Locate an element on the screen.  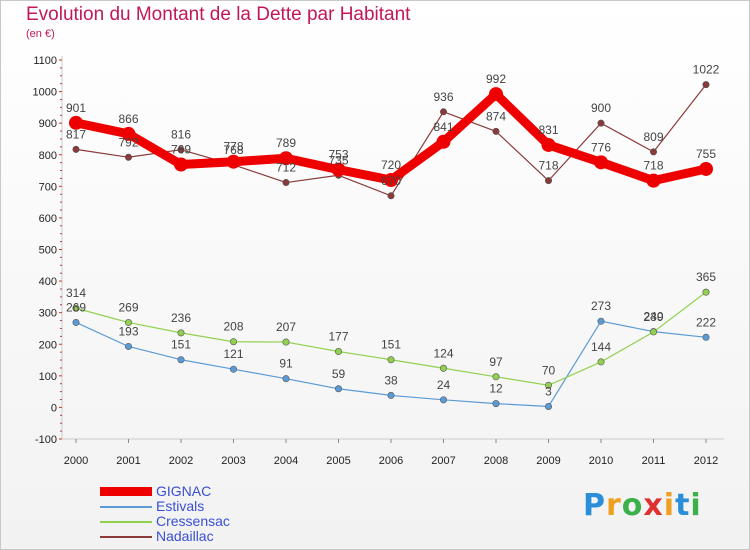
data-label-nadaillac: 712 is located at coordinates (286, 168).